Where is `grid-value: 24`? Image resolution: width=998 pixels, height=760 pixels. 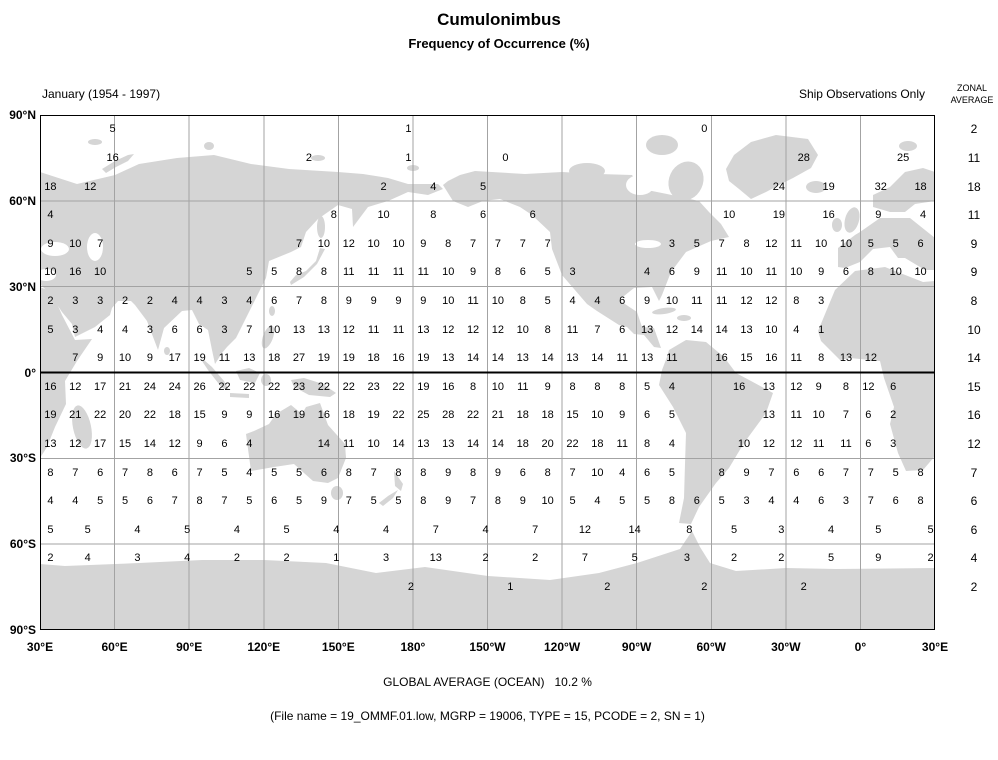
grid-value: 24 is located at coordinates (778, 186).